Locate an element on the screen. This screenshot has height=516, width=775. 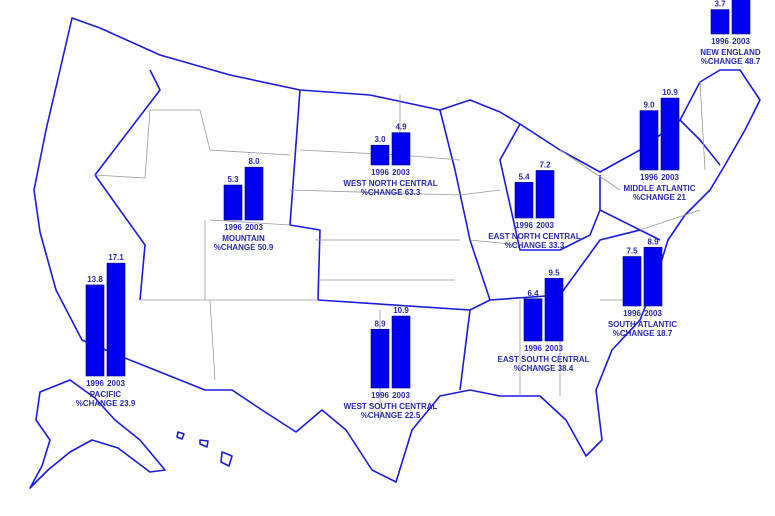
region-change: %CHANGE 38.4 is located at coordinates (544, 368).